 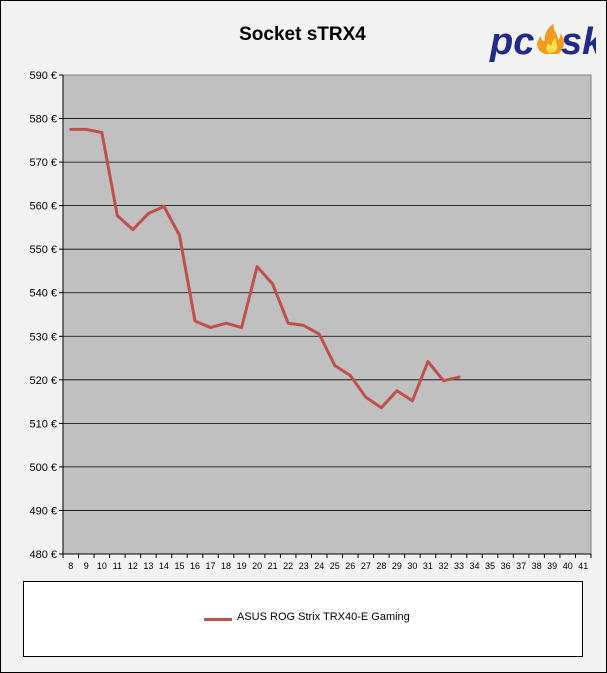 I want to click on svg-text: pc, so click(x=511, y=41).